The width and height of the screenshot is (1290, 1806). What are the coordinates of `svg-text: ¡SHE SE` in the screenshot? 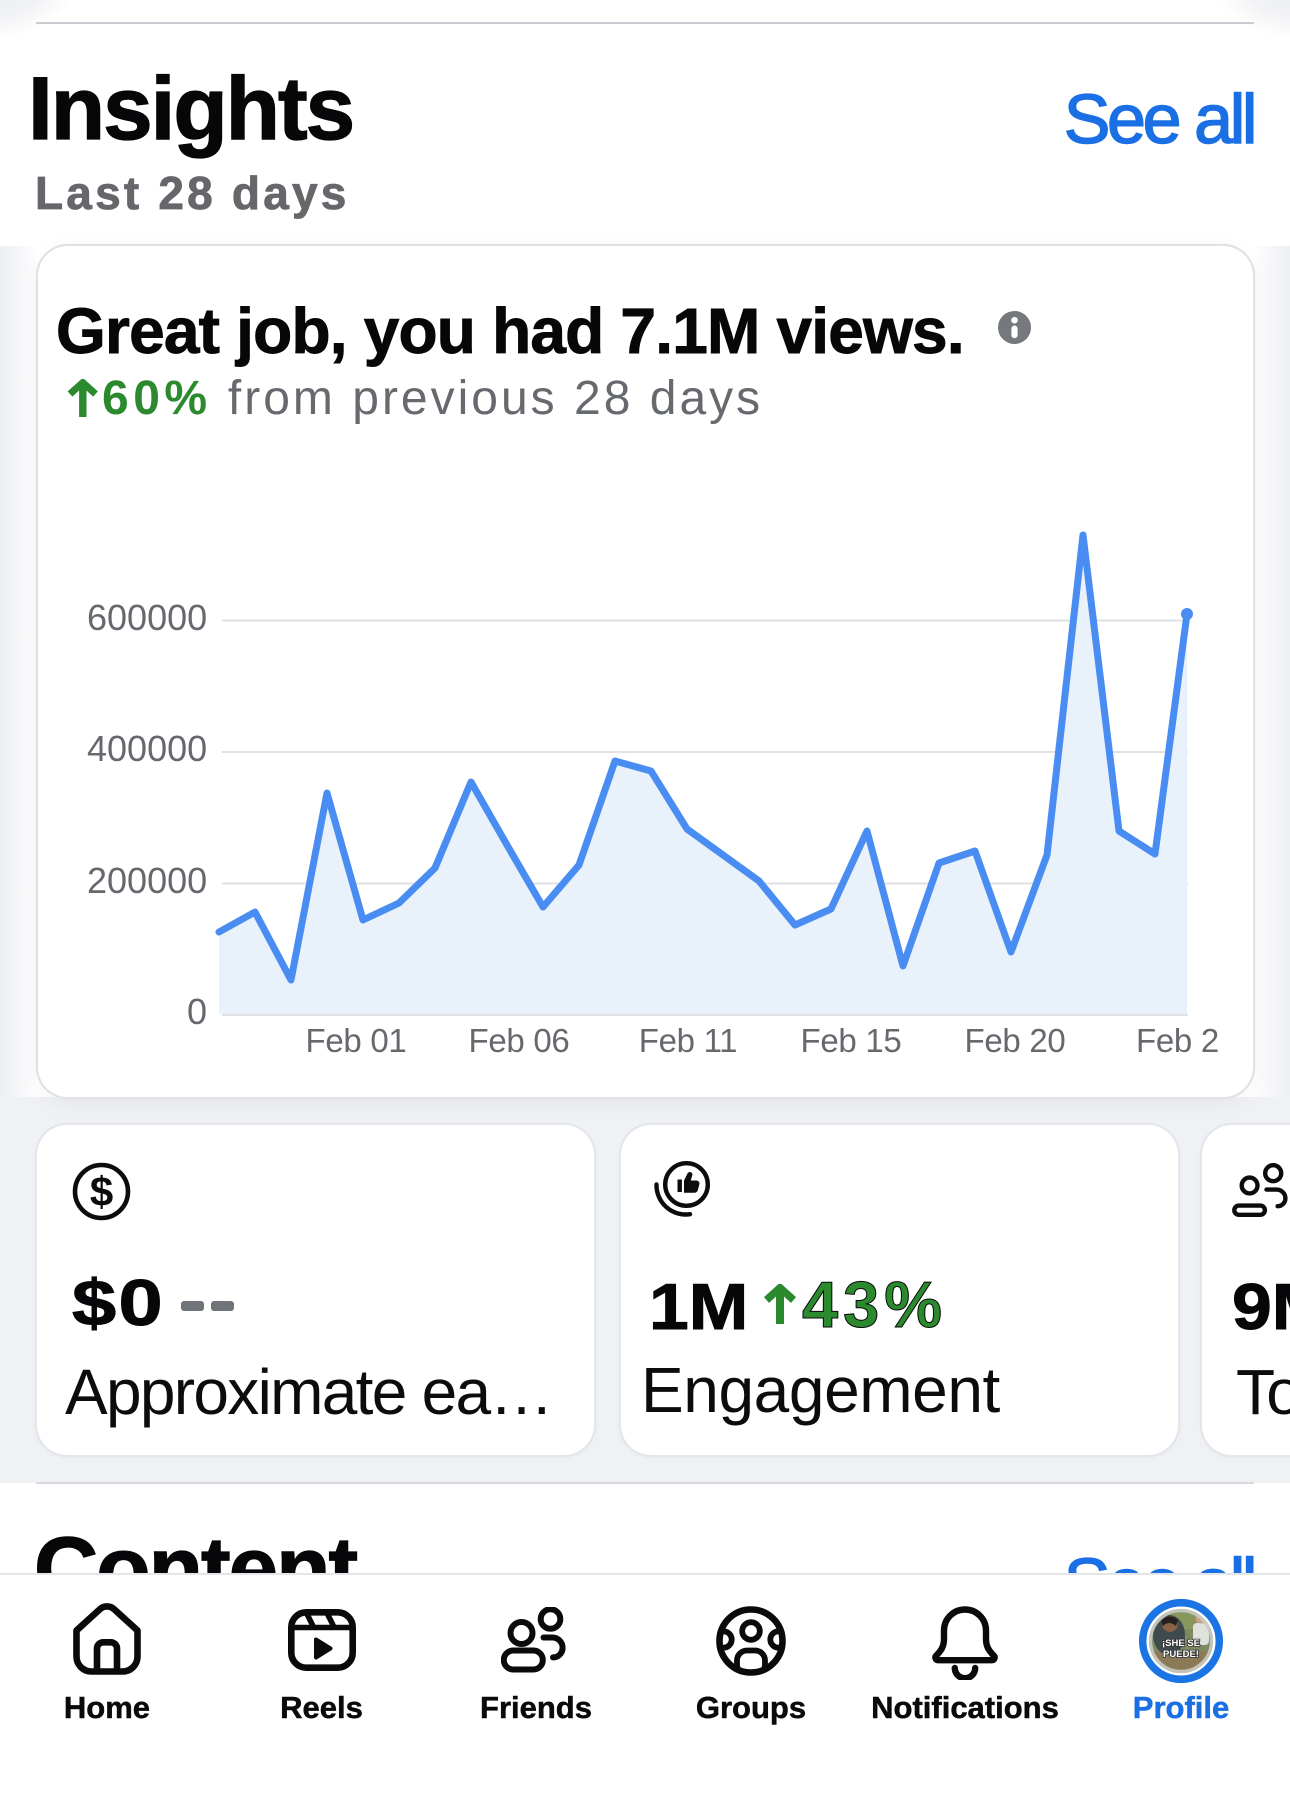 It's located at (1181, 1643).